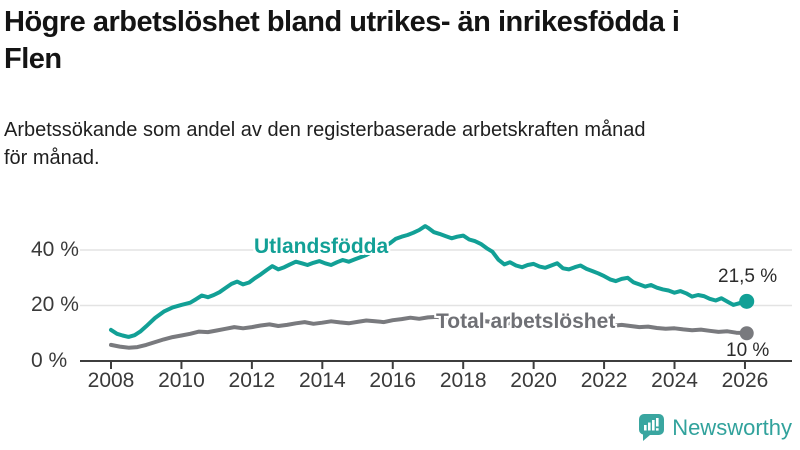 Image resolution: width=800 pixels, height=450 pixels. I want to click on newsworthy-logo: Newsworthy, so click(715, 427).